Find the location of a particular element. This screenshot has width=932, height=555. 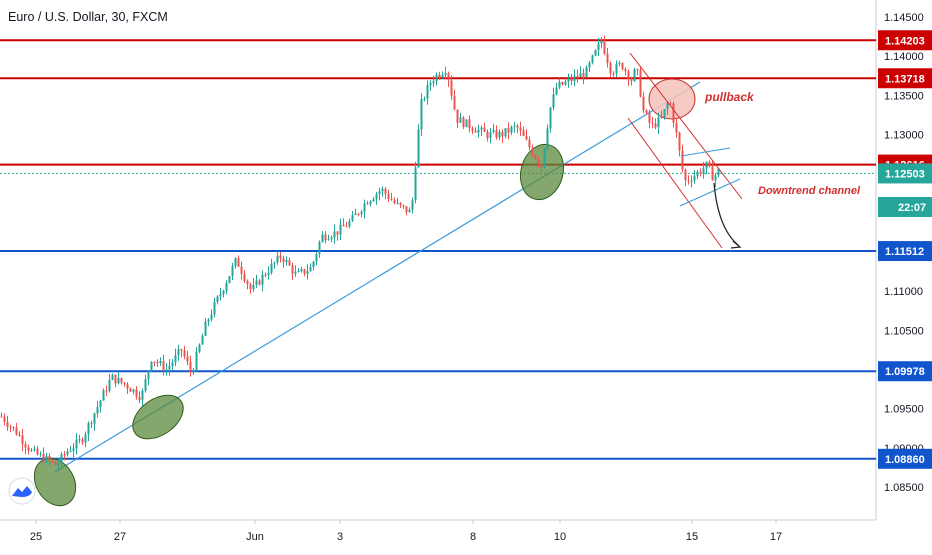

price-tag-bg-1.09978 is located at coordinates (905, 371).